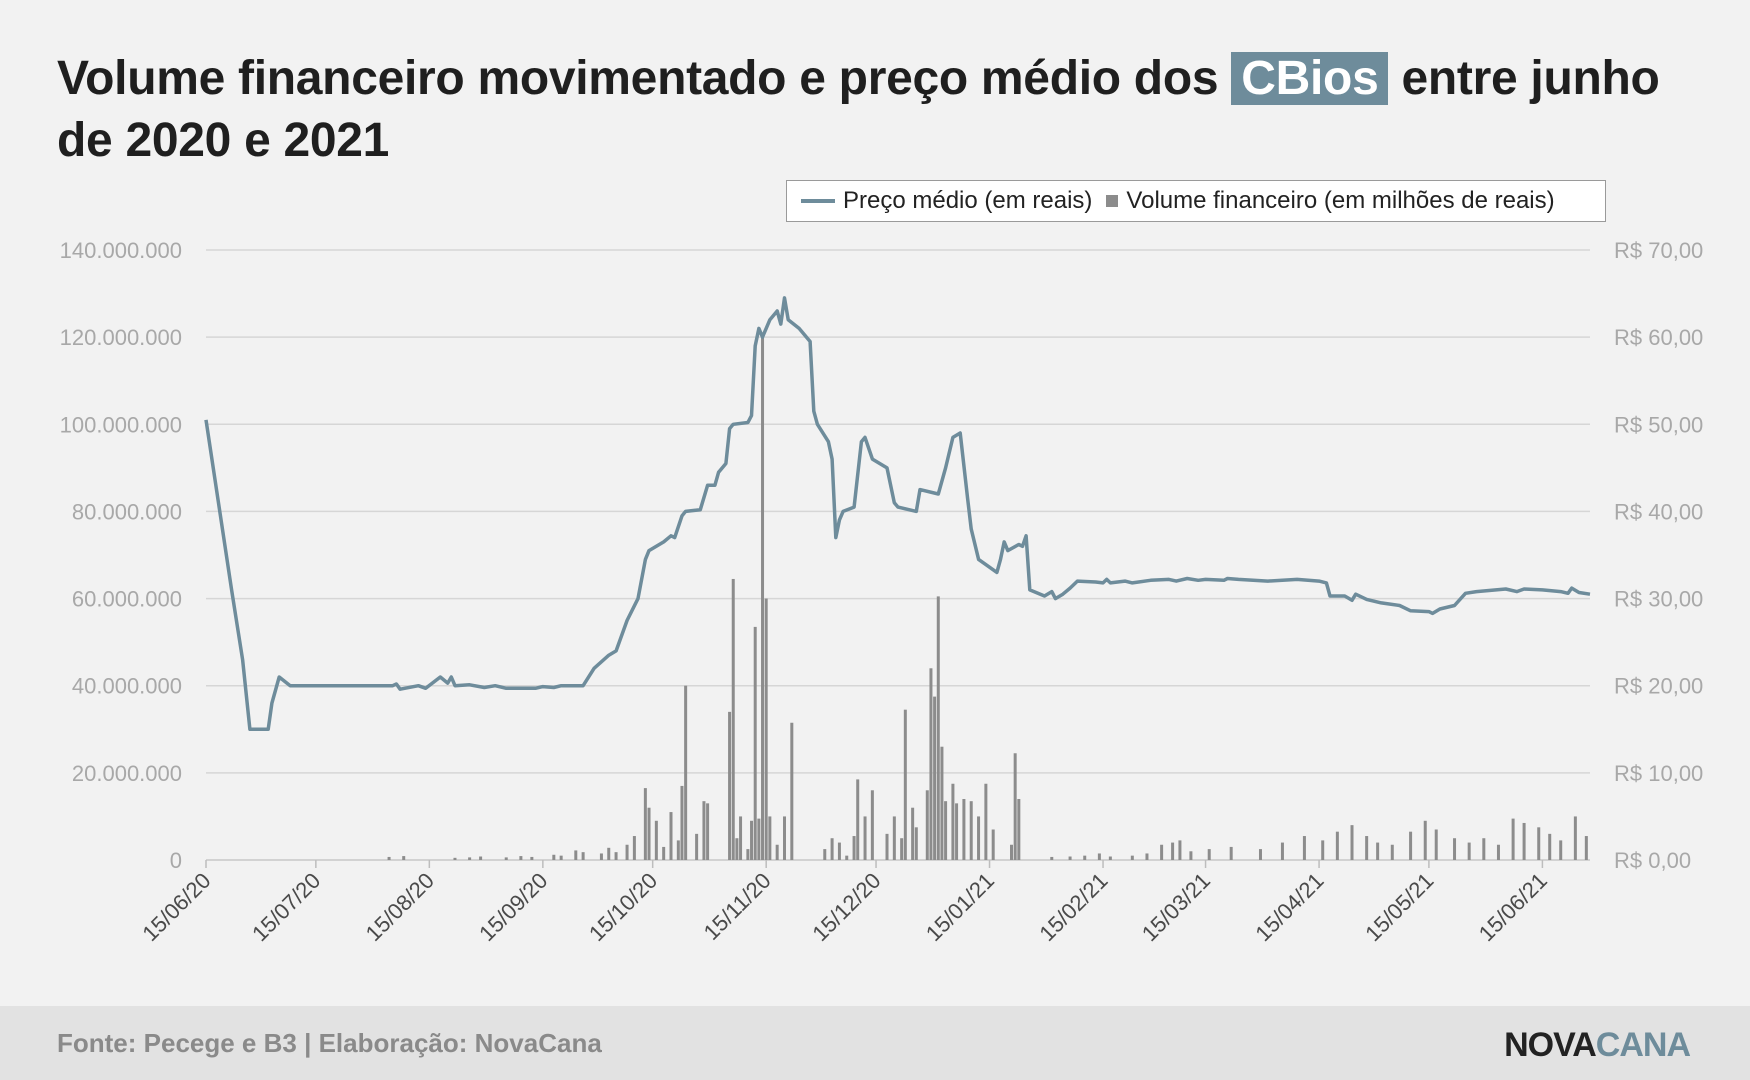 The width and height of the screenshot is (1750, 1080). What do you see at coordinates (1658, 599) in the screenshot?
I see `y-right-tick-label: R$ 30,00` at bounding box center [1658, 599].